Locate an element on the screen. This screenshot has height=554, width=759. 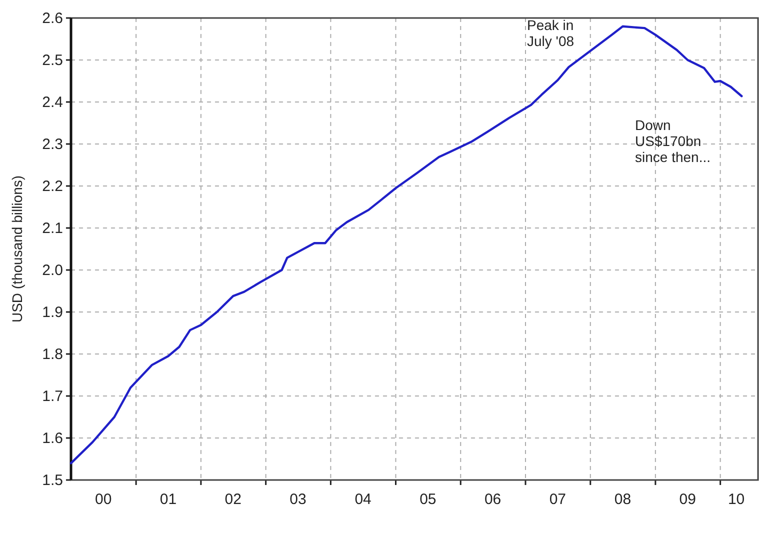
x-tick-label: 03 is located at coordinates (298, 499).